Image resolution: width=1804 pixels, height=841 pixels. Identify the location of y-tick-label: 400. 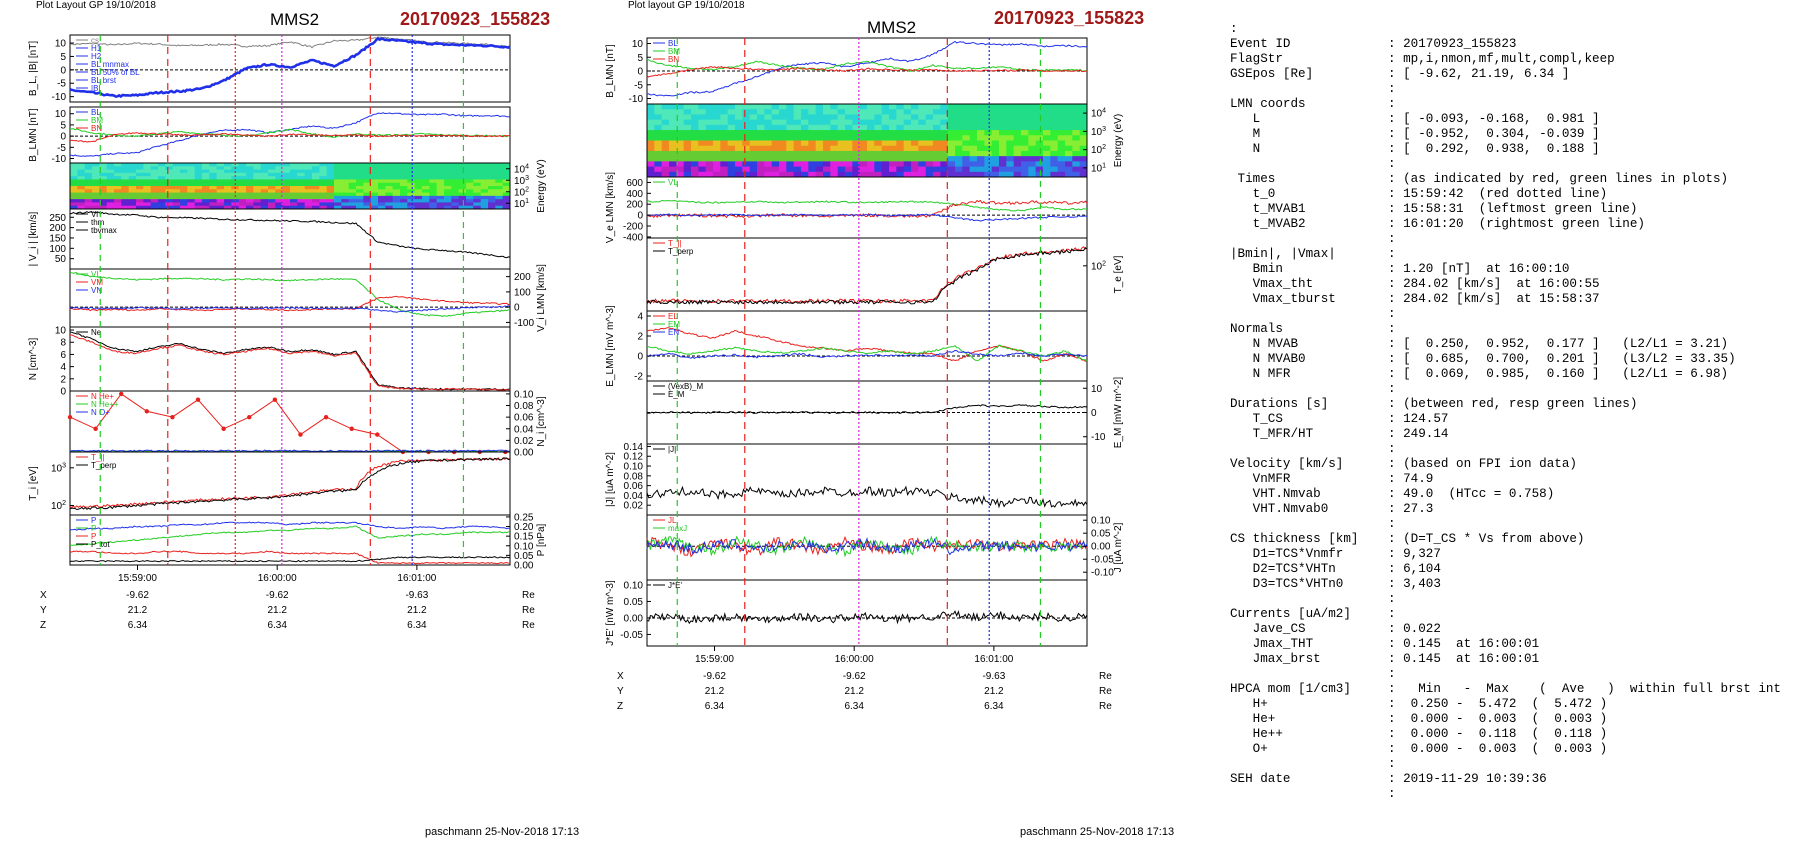
(634, 194).